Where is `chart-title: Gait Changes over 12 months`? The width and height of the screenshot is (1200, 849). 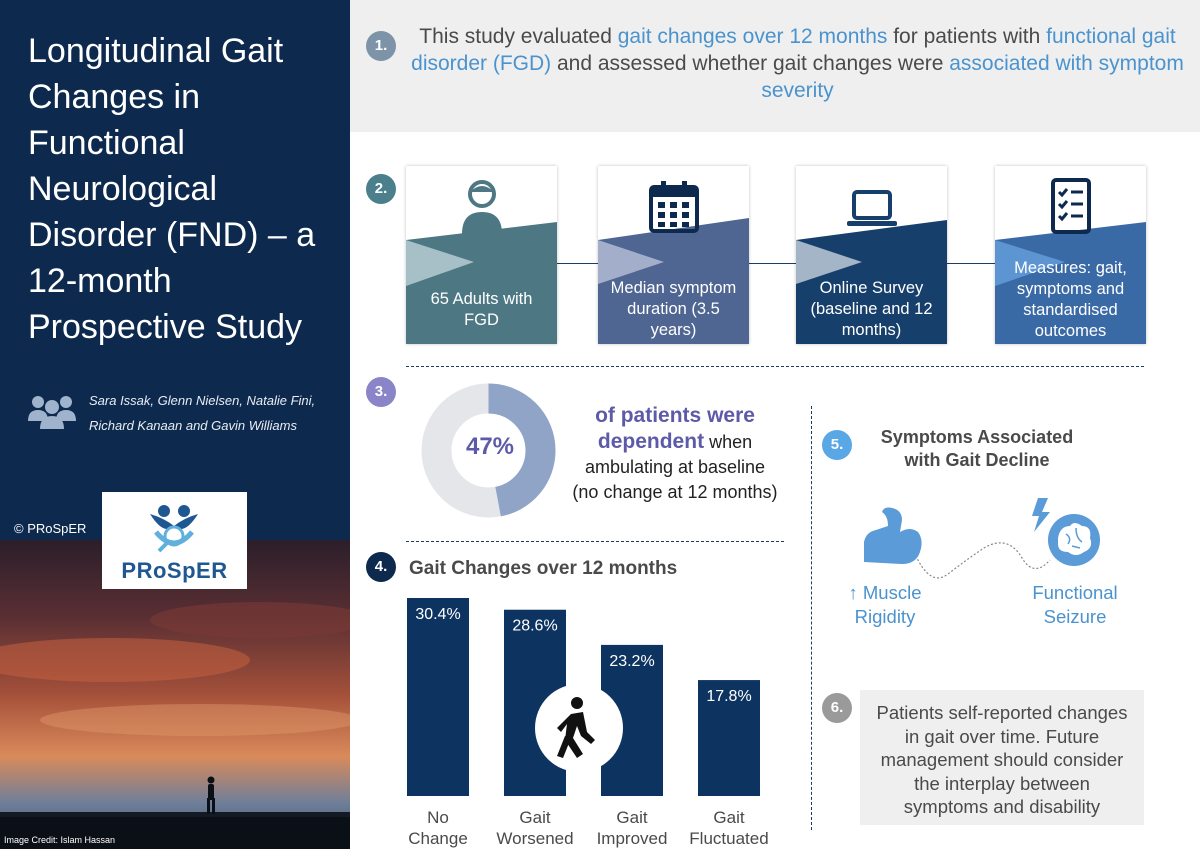
chart-title: Gait Changes over 12 months is located at coordinates (543, 568).